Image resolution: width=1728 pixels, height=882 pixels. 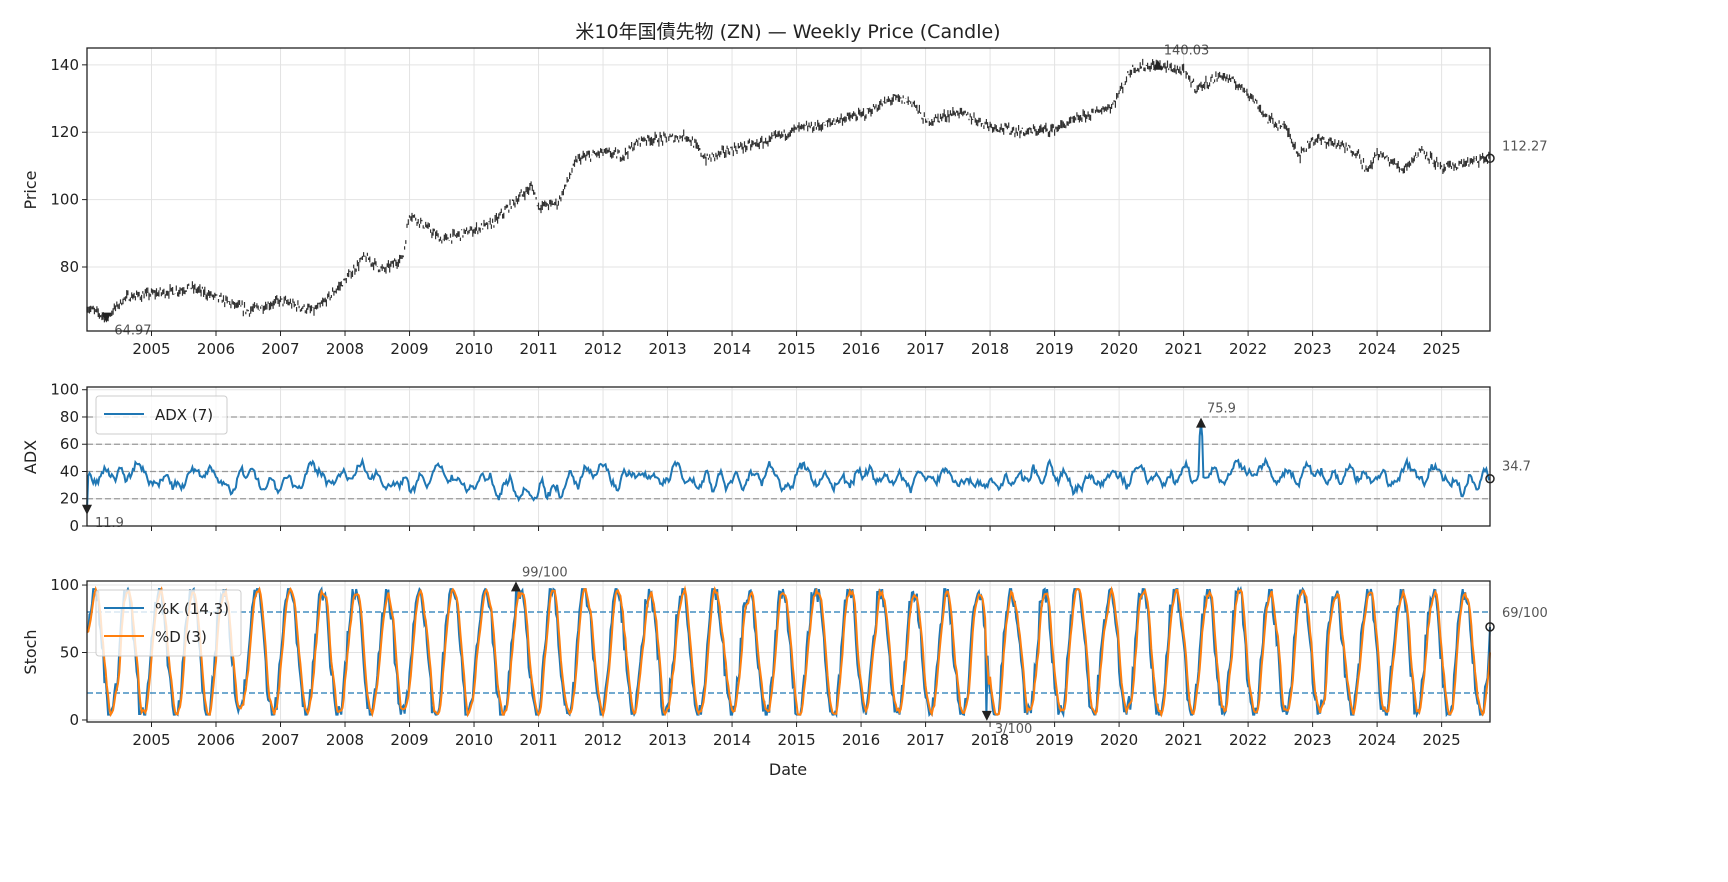 What do you see at coordinates (69, 471) in the screenshot?
I see `y-tick-label: 40` at bounding box center [69, 471].